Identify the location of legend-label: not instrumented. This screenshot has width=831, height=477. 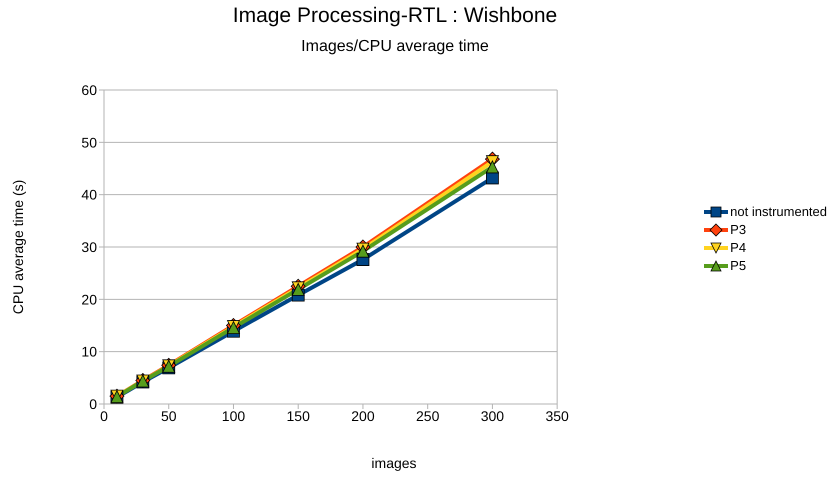
(778, 211).